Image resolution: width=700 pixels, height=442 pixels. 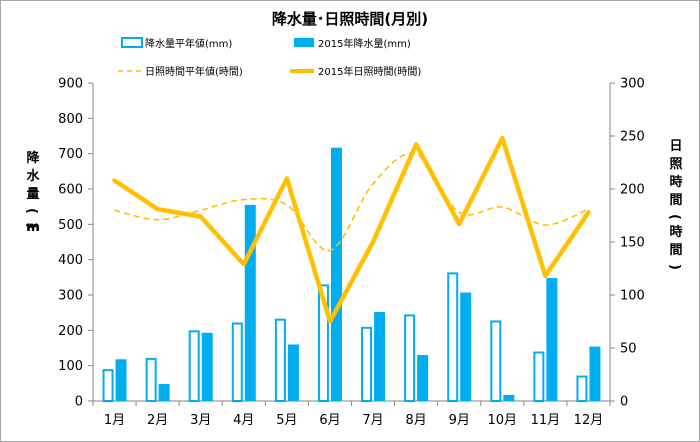 What do you see at coordinates (675, 146) in the screenshot?
I see `y-right-title-char: 日` at bounding box center [675, 146].